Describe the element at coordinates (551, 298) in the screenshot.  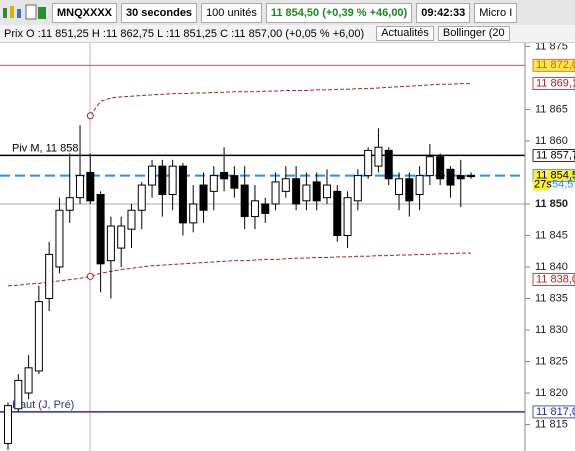
I see `y-tick-label: 11 835` at that location.